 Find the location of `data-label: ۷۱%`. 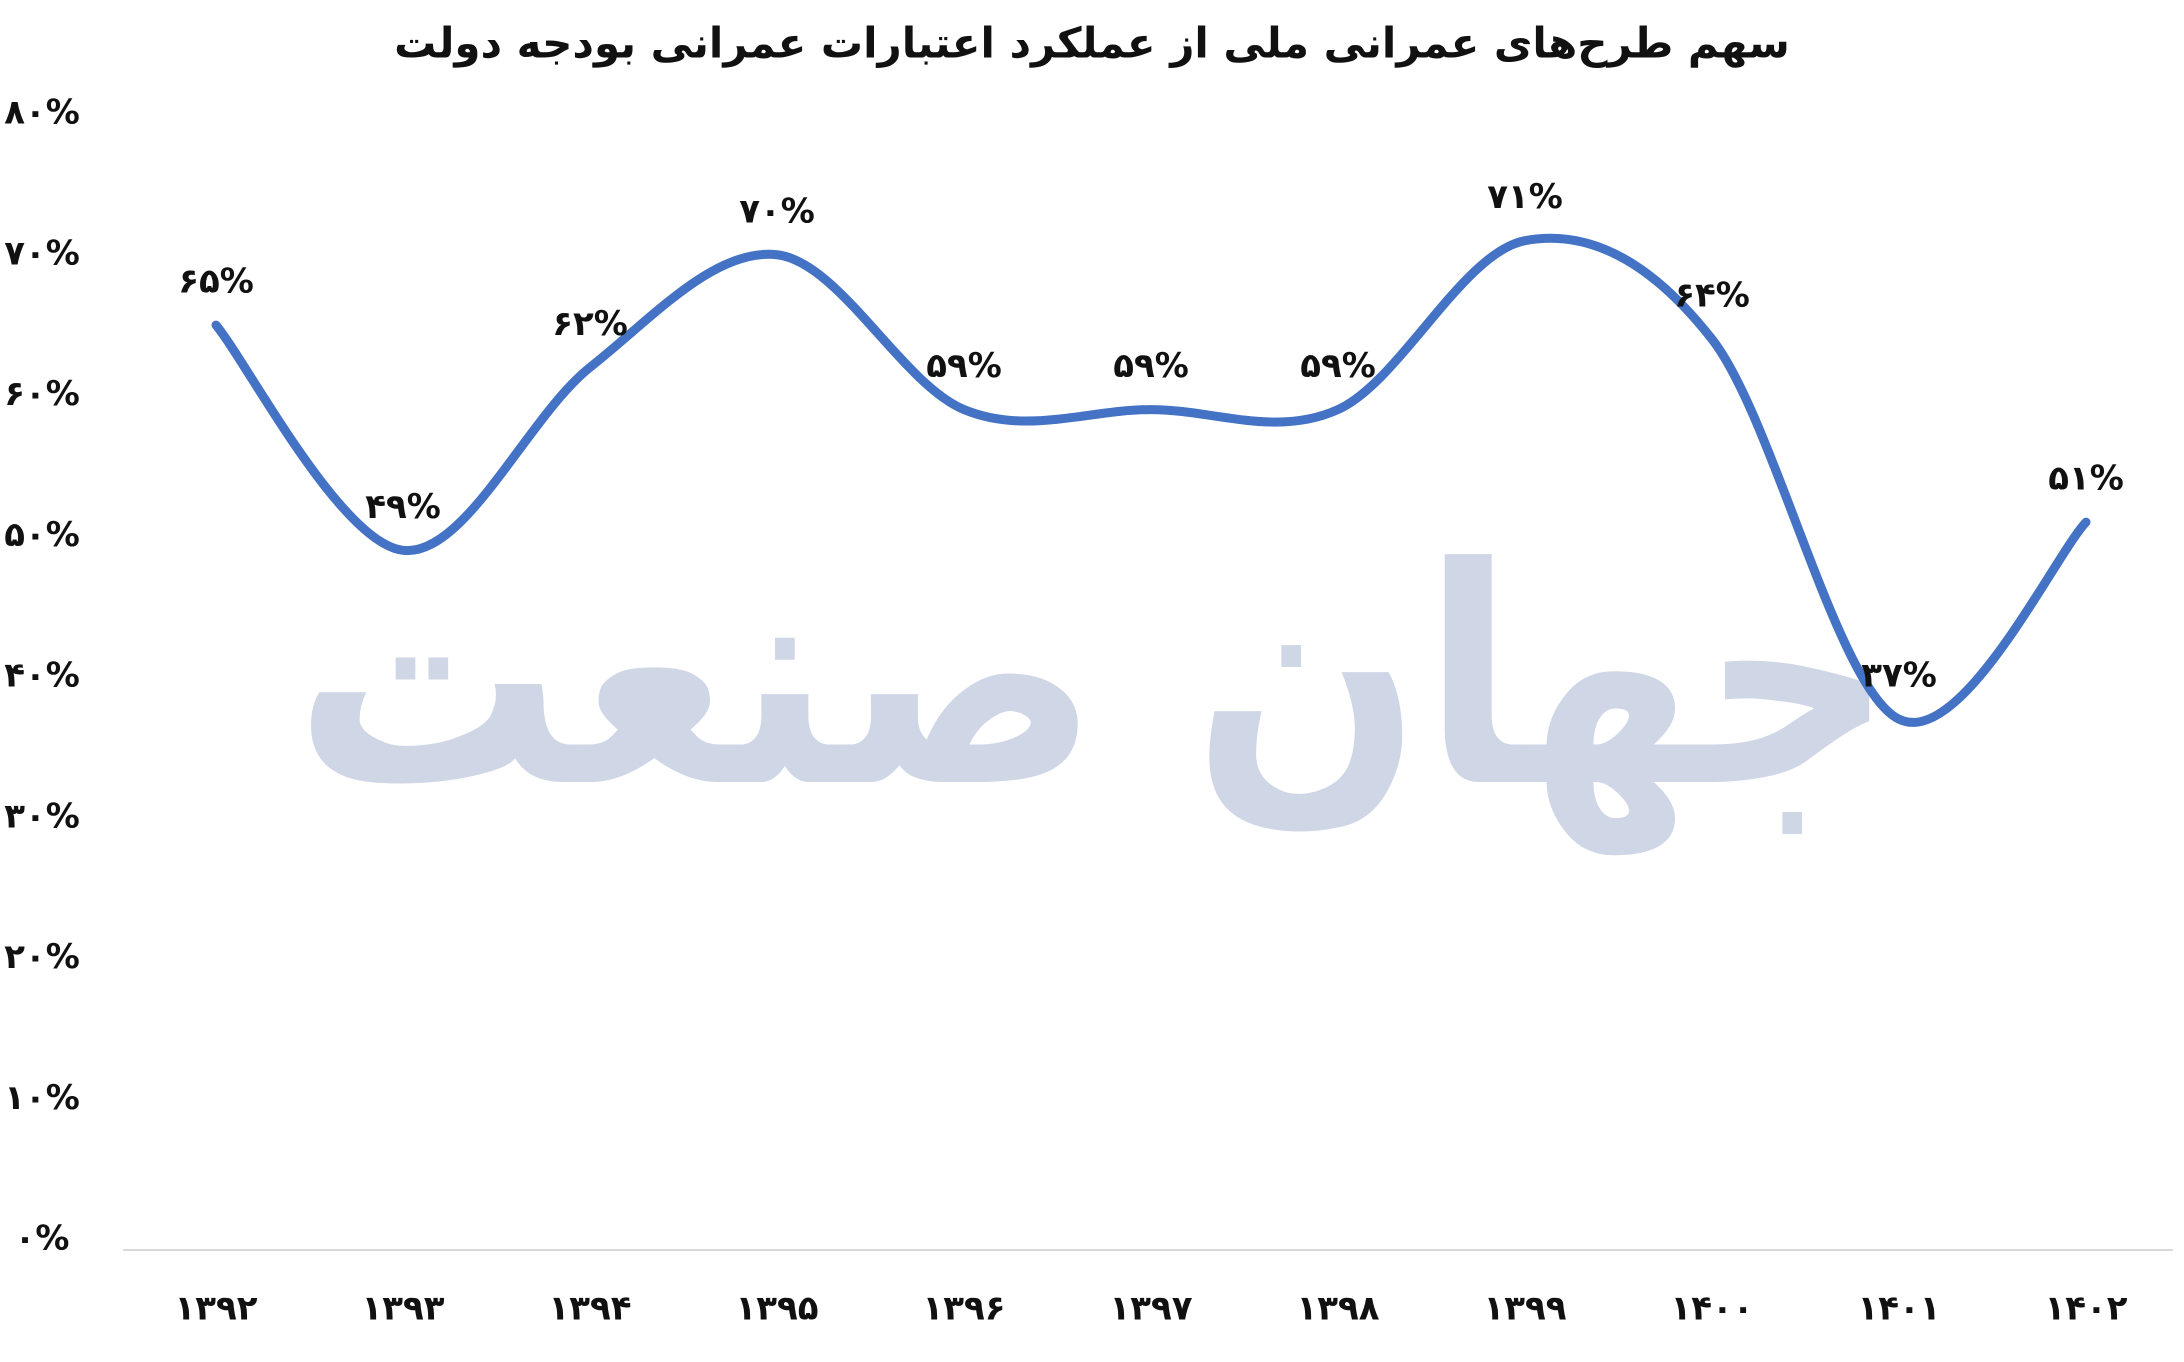

data-label: ۷۱% is located at coordinates (1525, 197).